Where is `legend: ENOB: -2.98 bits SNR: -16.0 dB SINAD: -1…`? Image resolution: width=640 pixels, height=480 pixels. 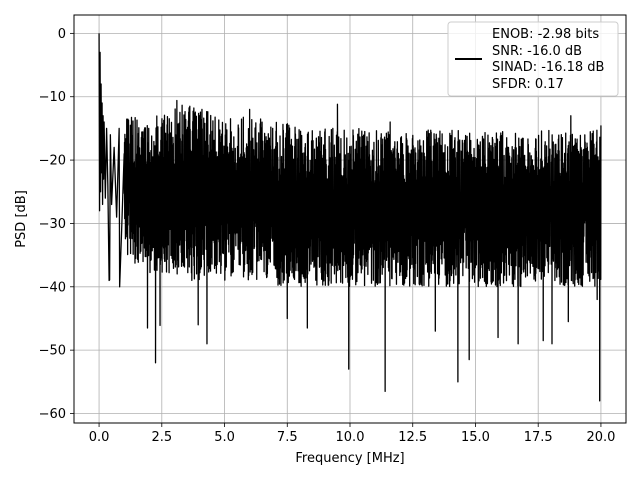 legend: ENOB: -2.98 bits SNR: -16.0 dB SINAD: -1… is located at coordinates (533, 59).